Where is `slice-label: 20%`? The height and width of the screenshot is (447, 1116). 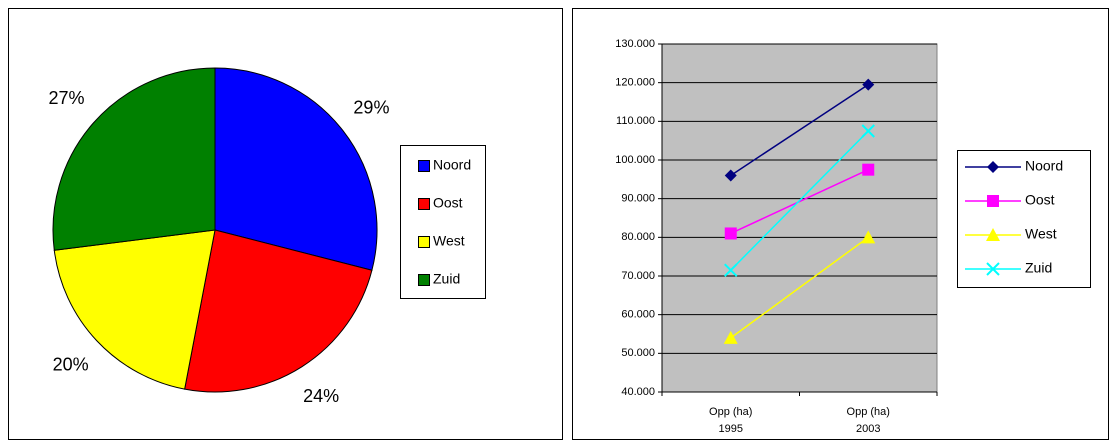 slice-label: 20% is located at coordinates (71, 364).